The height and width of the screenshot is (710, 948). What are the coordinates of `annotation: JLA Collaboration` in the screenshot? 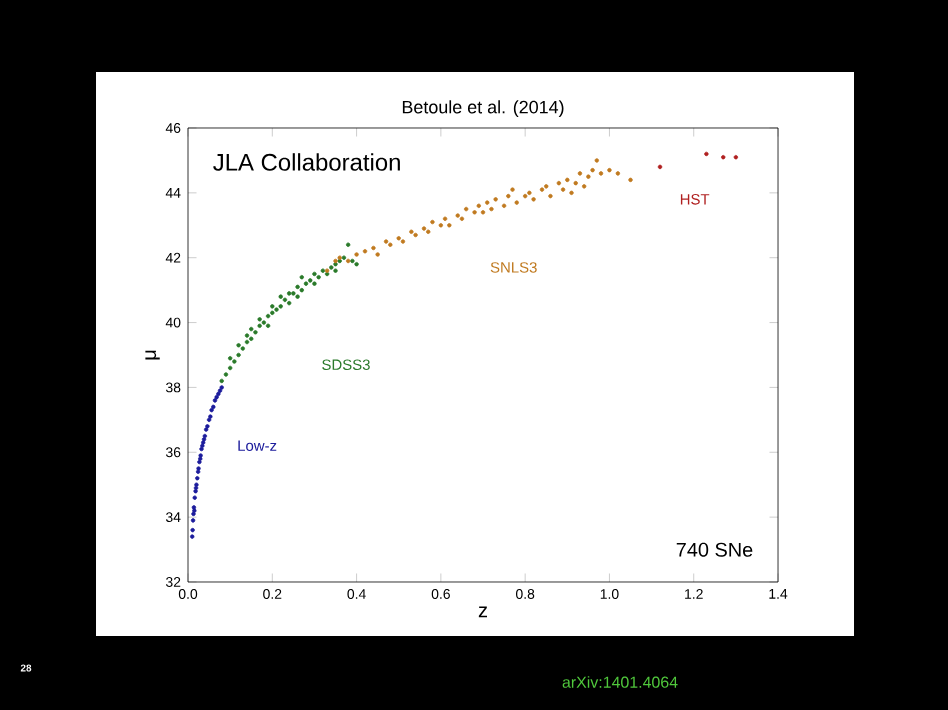 It's located at (306, 162).